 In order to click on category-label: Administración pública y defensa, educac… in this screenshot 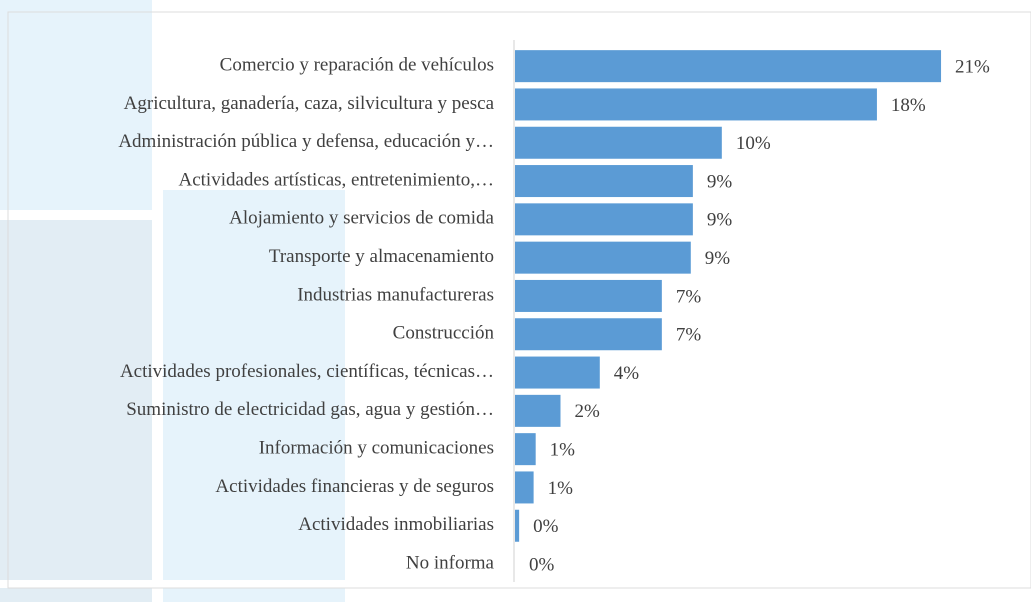, I will do `click(306, 141)`.